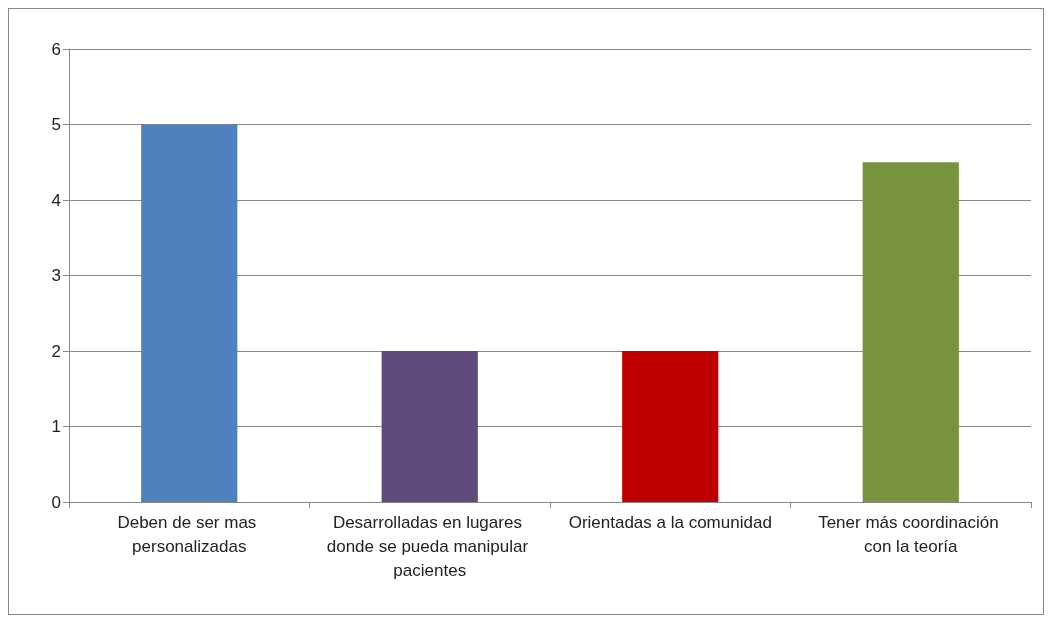 The image size is (1054, 625). Describe the element at coordinates (56, 49) in the screenshot. I see `y-tick-label: 6` at that location.